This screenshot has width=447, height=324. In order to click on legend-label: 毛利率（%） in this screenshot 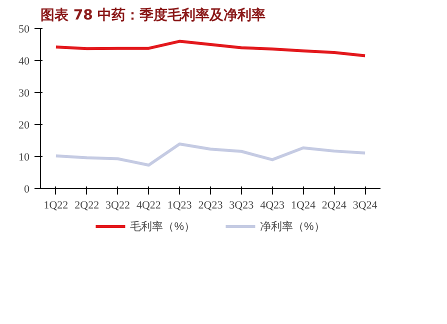, I will do `click(162, 227)`.